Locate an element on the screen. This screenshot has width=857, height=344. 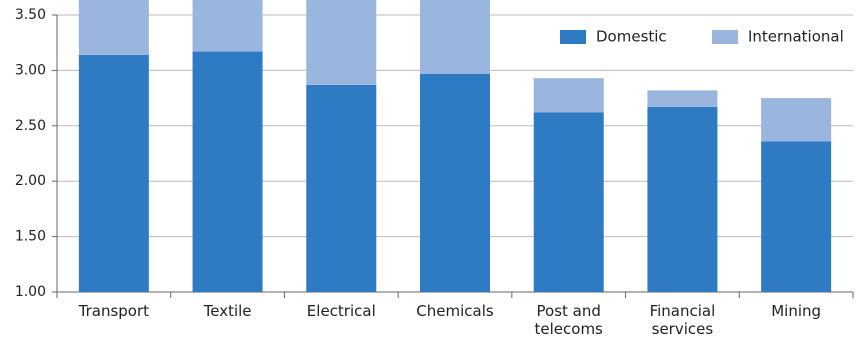
x-tick-label: Electrical is located at coordinates (341, 311).